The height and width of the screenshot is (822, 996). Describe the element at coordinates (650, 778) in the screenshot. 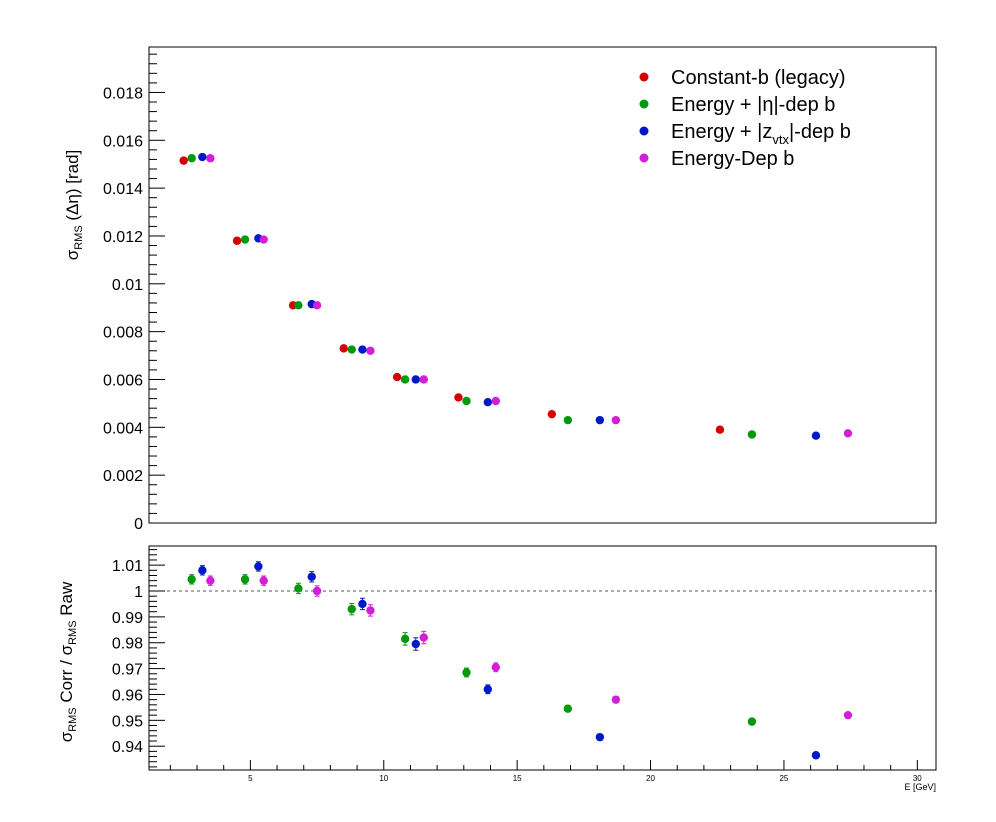

I see `x-tick-label: 20` at that location.